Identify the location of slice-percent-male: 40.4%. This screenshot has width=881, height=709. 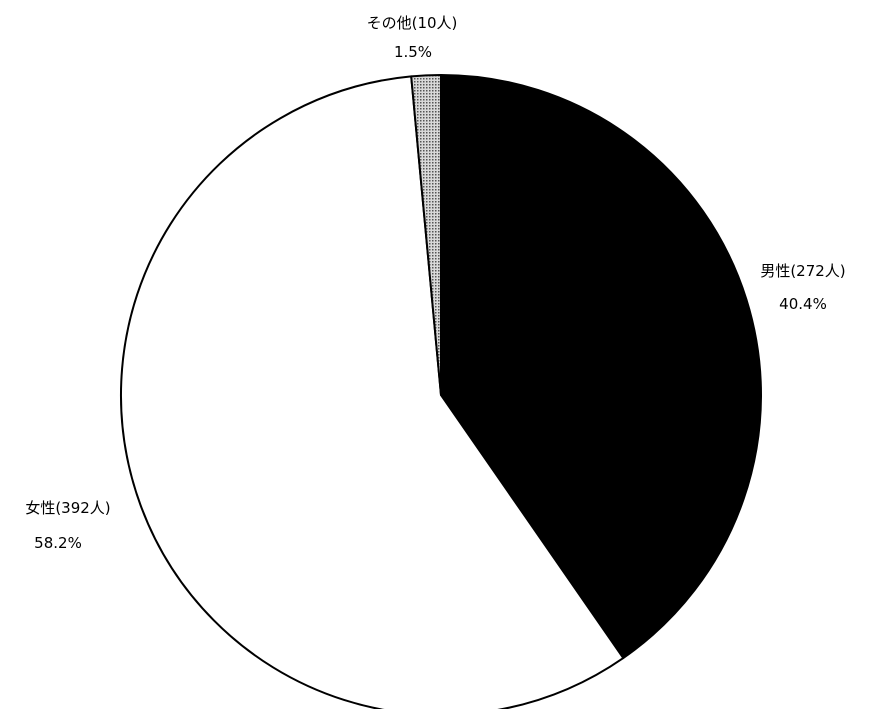
(803, 304).